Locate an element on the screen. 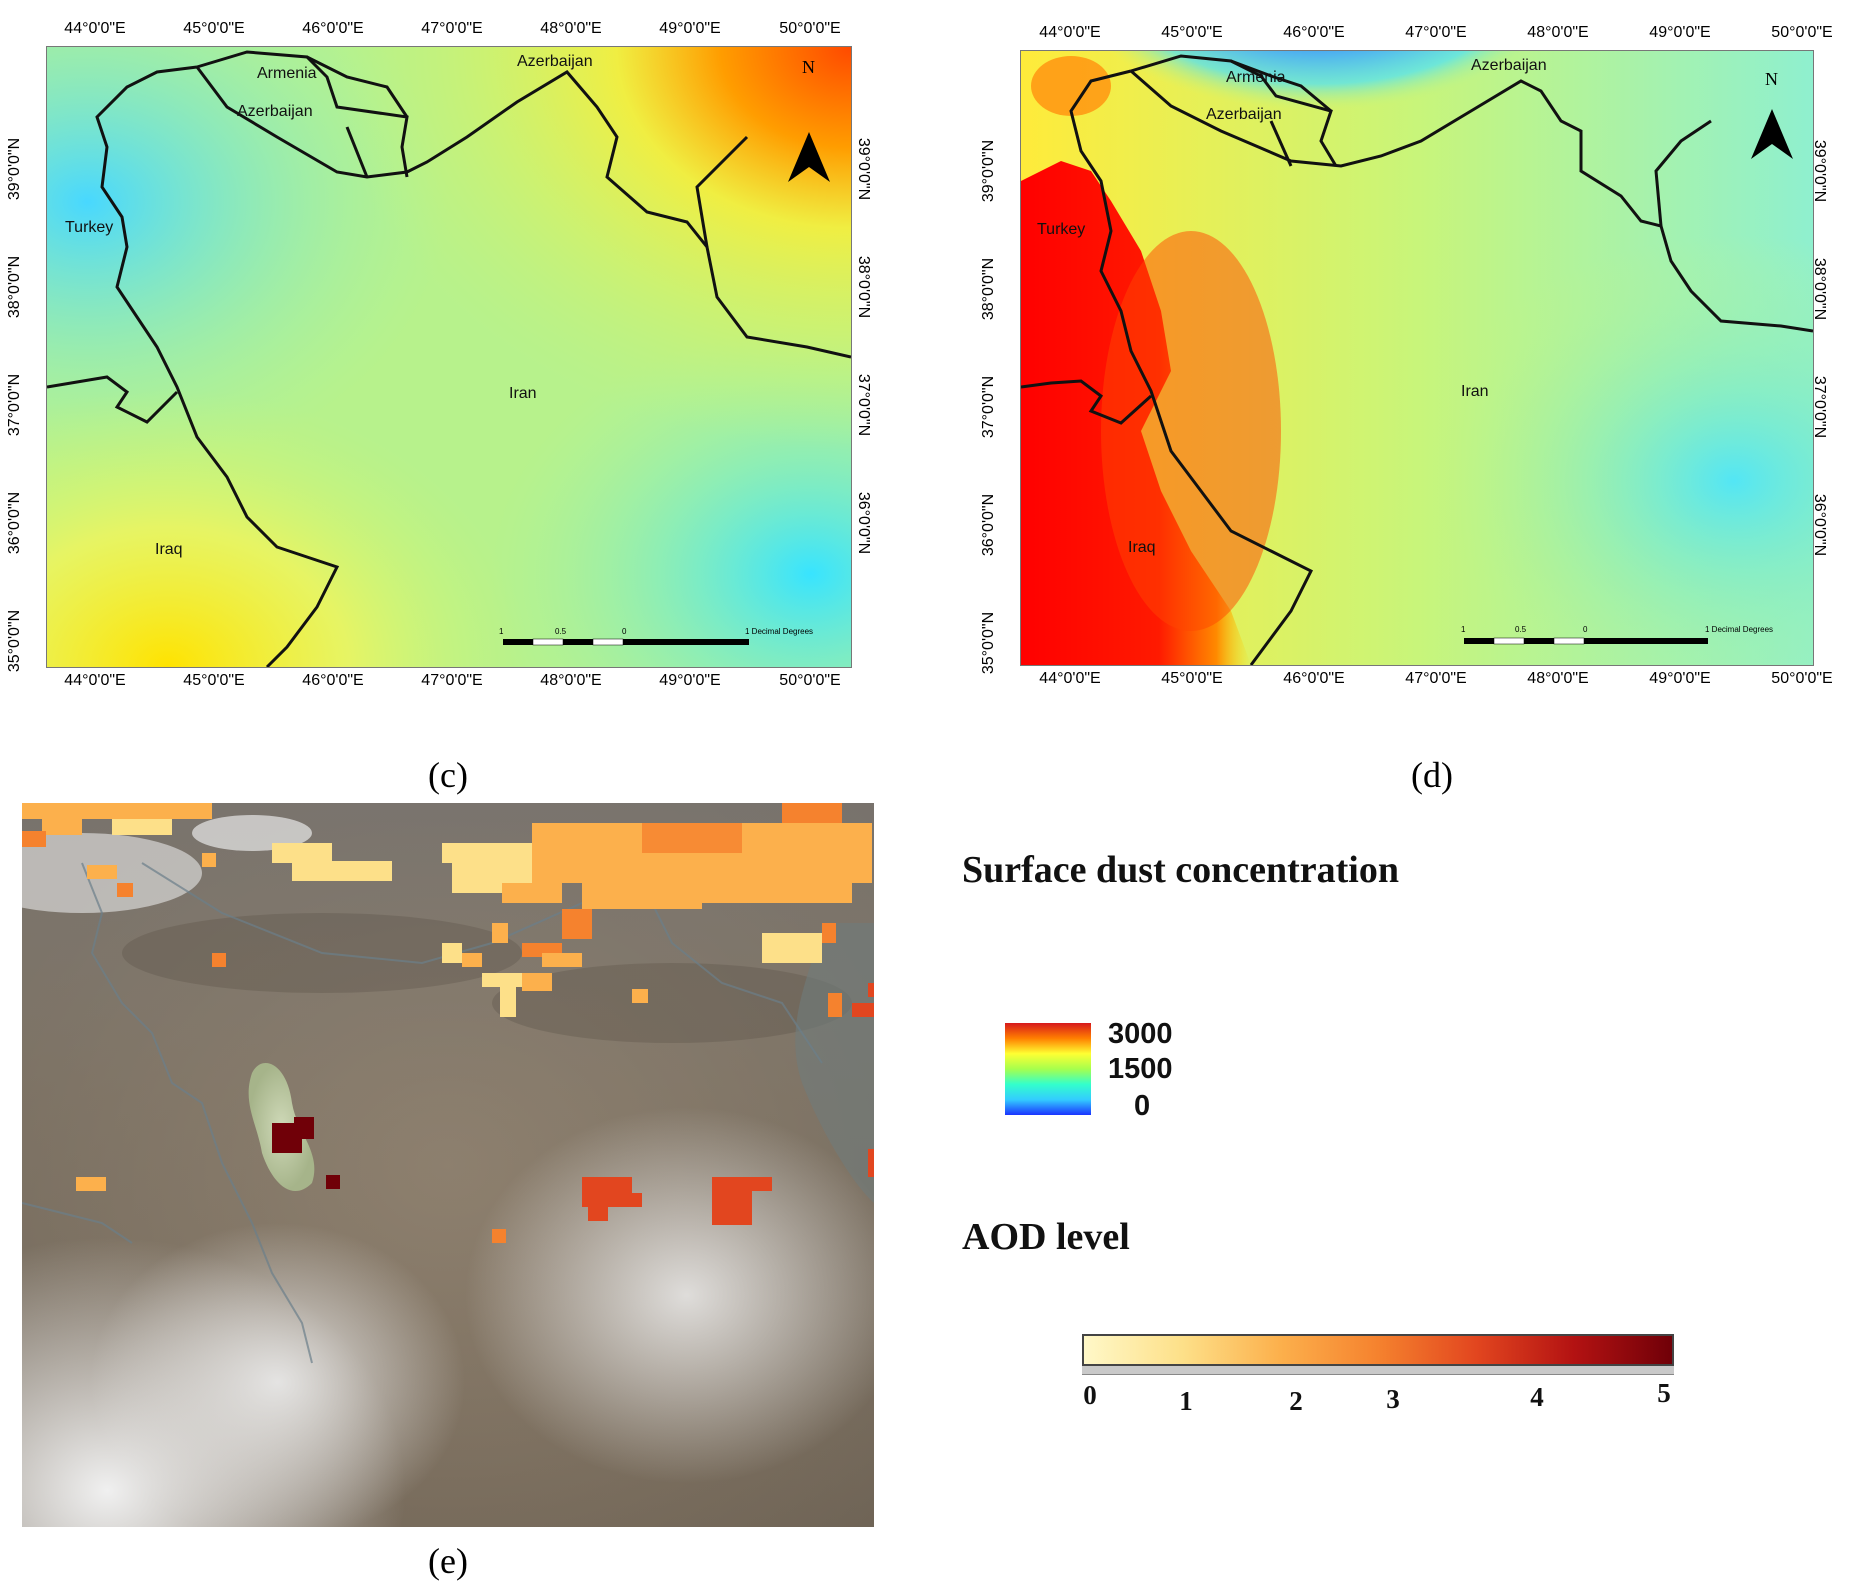 This screenshot has width=1857, height=1587. c-right-lat-2: 38°0'0"N is located at coordinates (864, 287).